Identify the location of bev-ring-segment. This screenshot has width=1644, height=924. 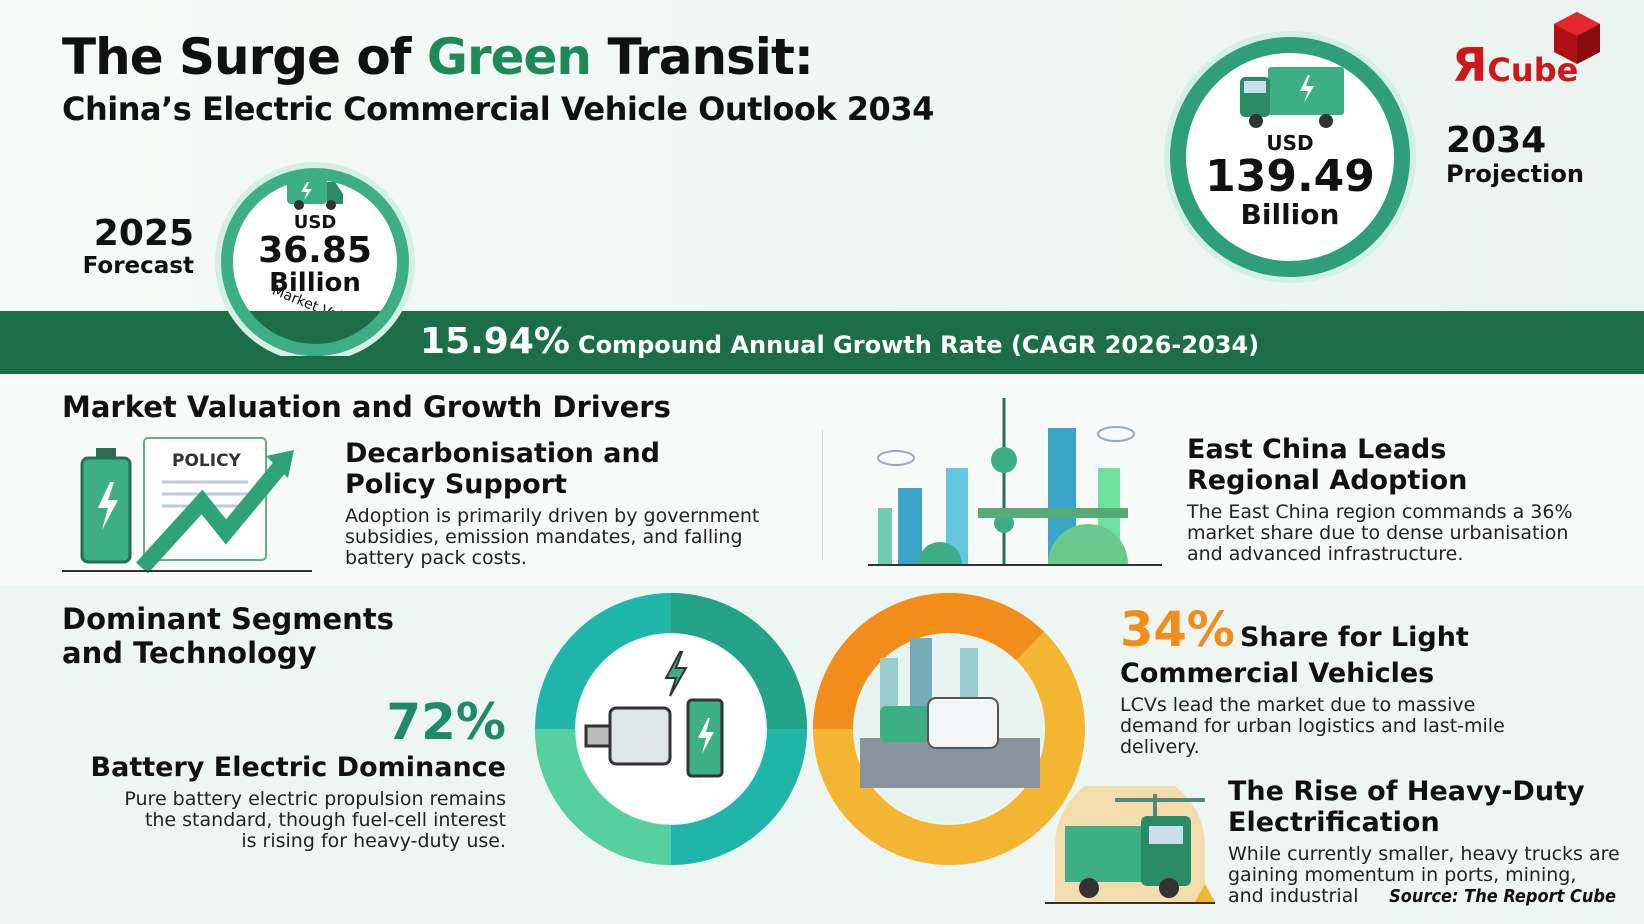
(738, 661).